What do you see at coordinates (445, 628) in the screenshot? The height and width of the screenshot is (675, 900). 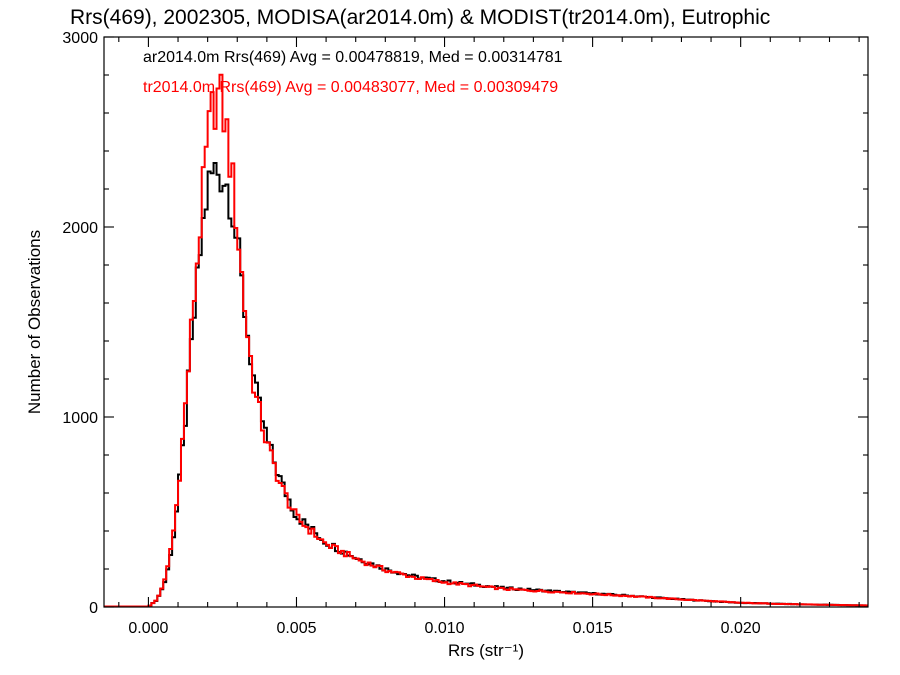 I see `x-tick-label: 0.010` at bounding box center [445, 628].